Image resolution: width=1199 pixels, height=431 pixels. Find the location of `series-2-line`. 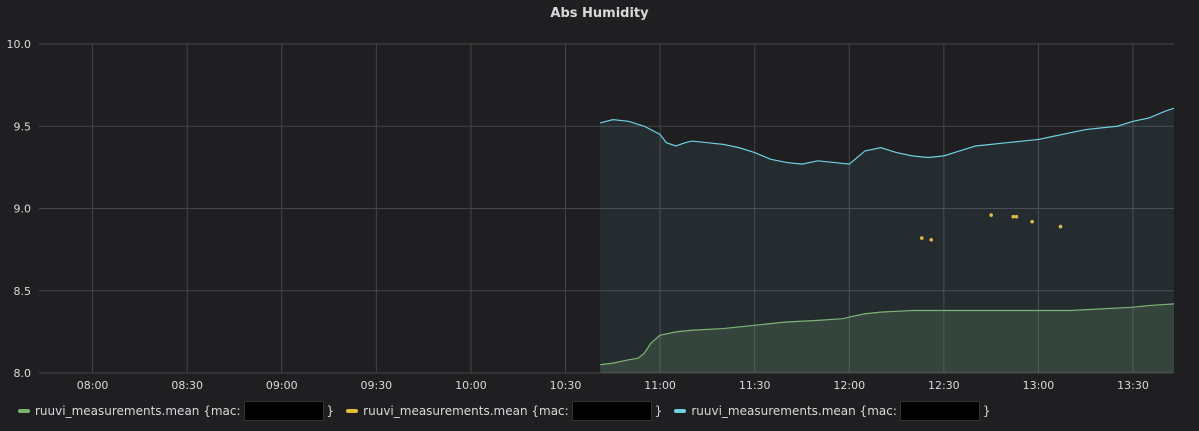

series-2-line is located at coordinates (887, 136).